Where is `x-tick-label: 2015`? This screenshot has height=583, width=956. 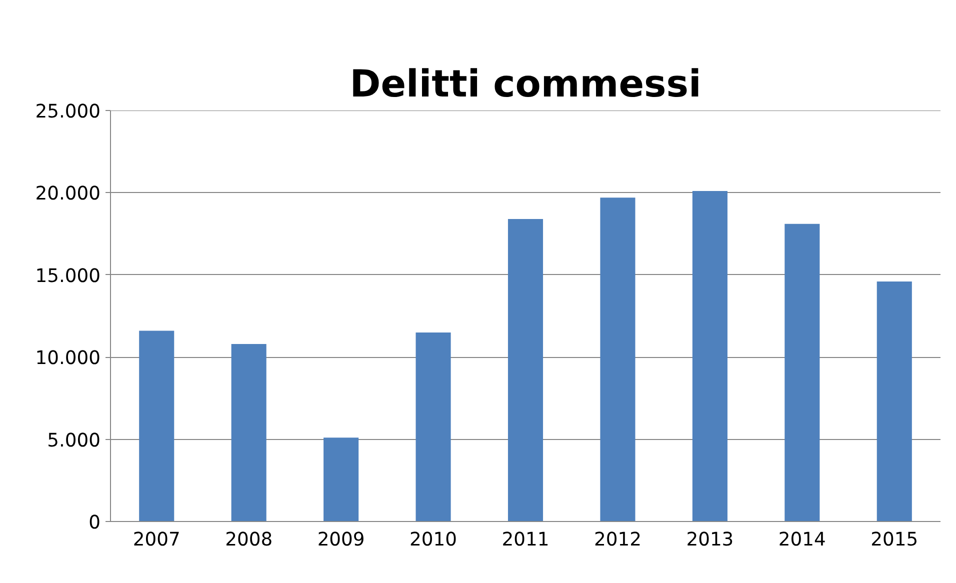
x-tick-label: 2015 is located at coordinates (894, 540).